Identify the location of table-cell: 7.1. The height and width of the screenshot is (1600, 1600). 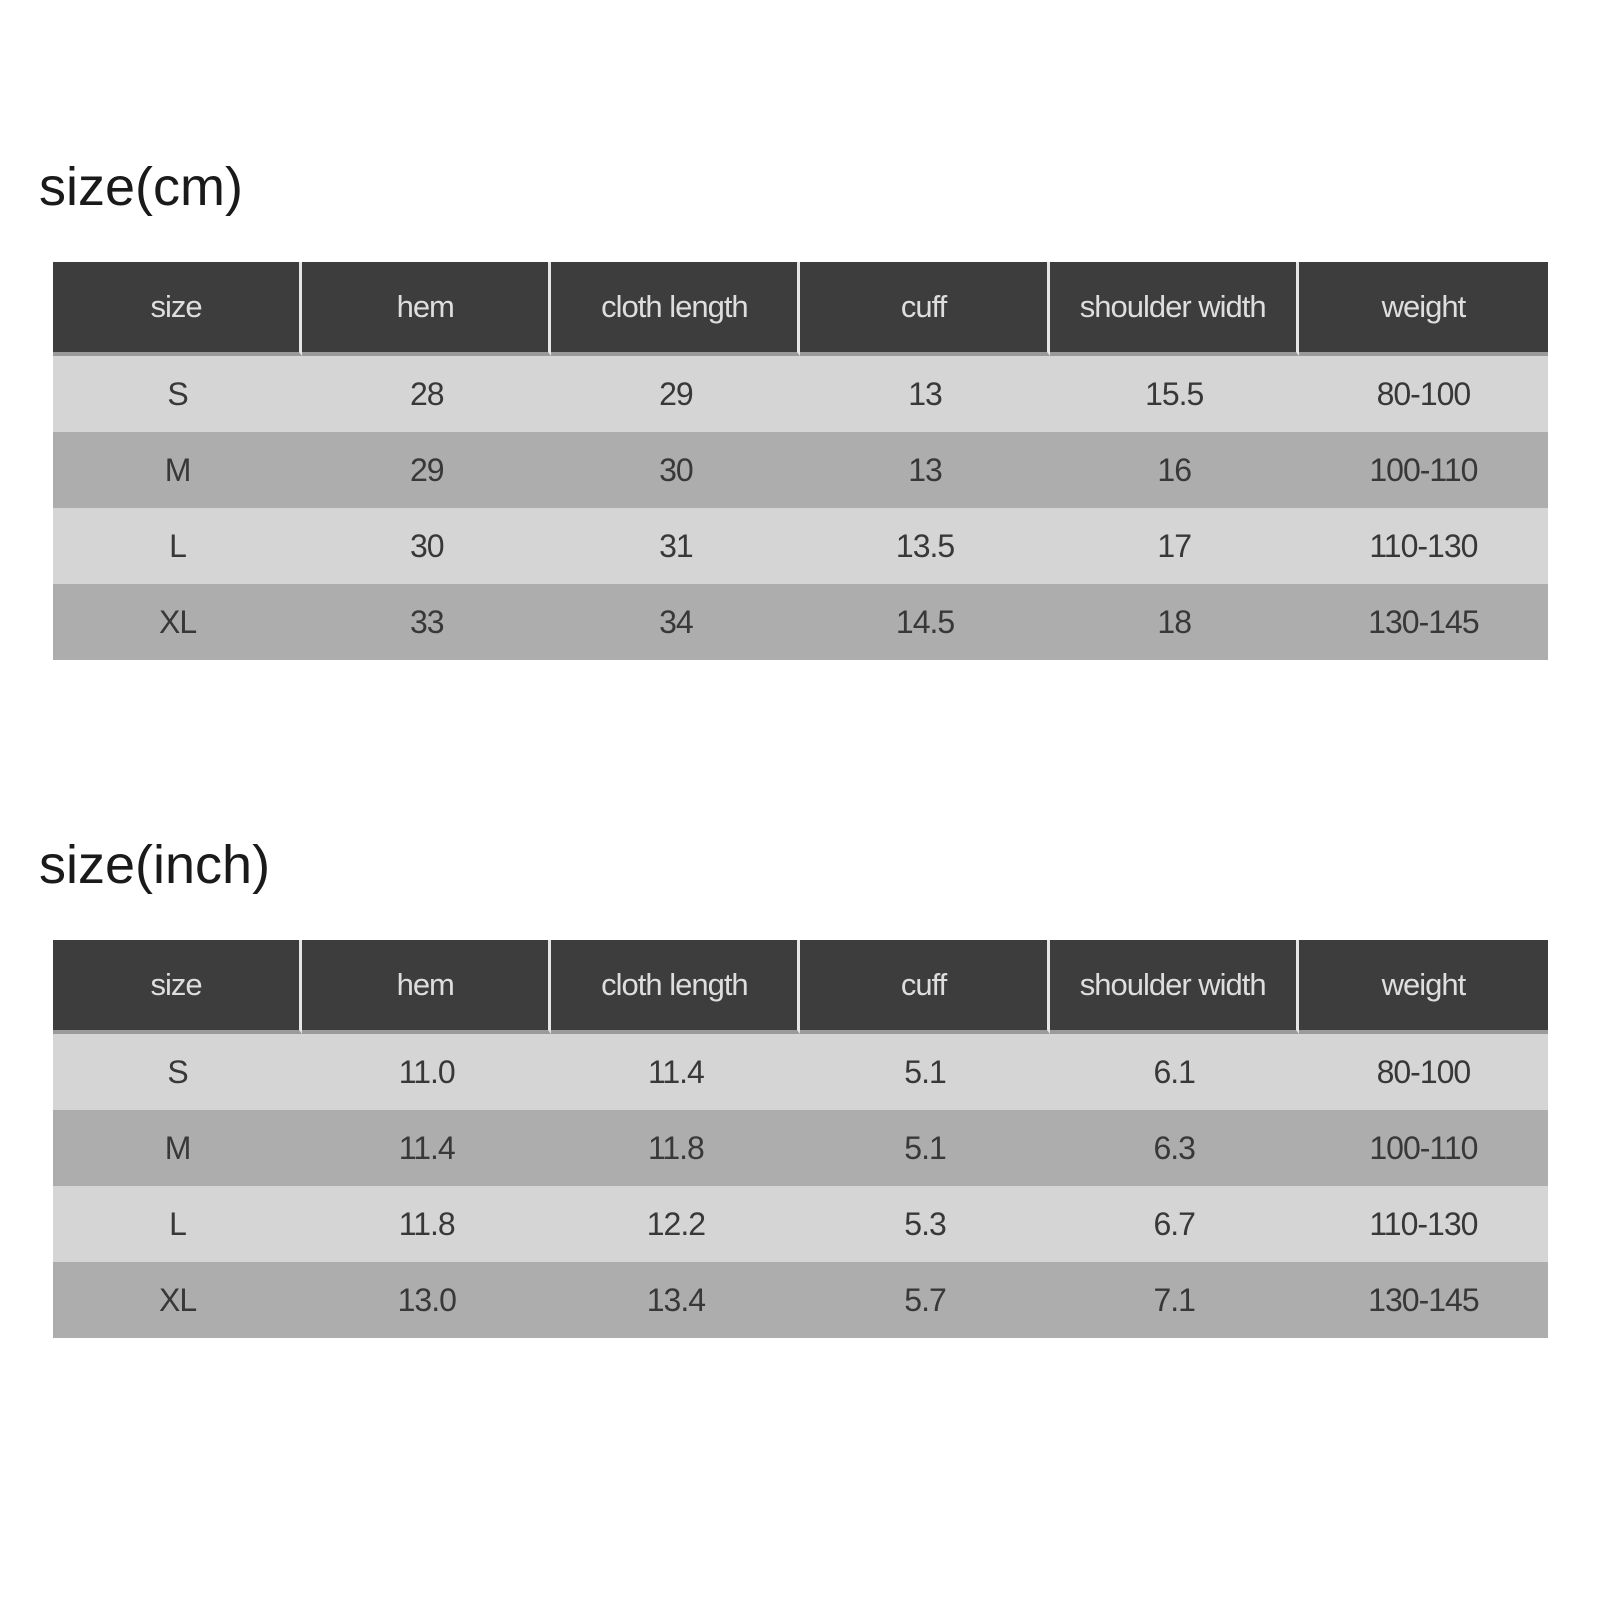
(1174, 1300).